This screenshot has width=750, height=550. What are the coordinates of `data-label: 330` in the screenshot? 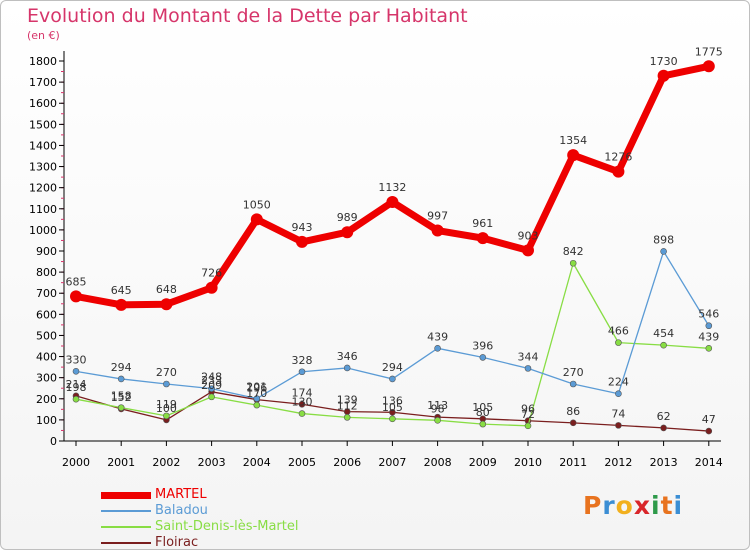 It's located at (76, 359).